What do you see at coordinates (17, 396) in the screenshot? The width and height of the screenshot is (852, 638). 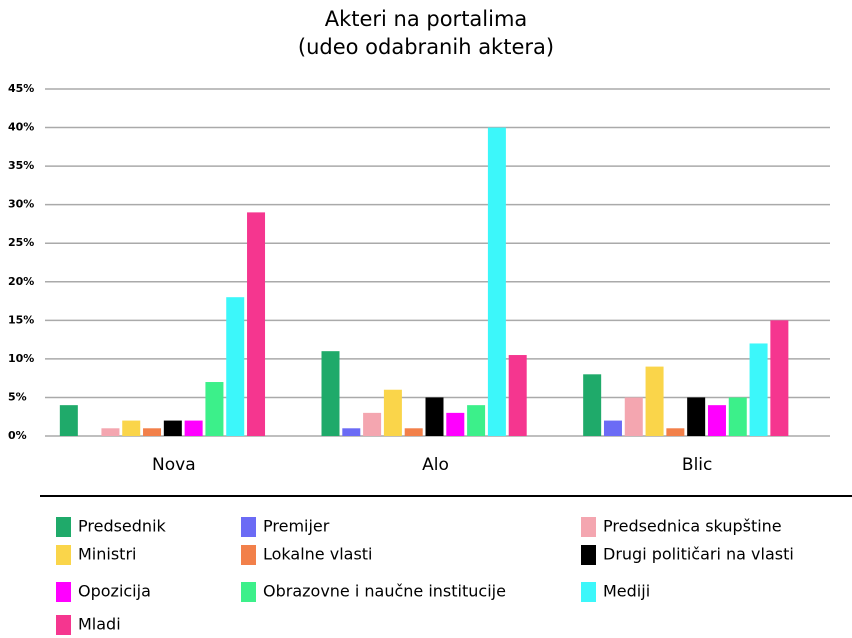 I see `y-tick-label: 5%` at bounding box center [17, 396].